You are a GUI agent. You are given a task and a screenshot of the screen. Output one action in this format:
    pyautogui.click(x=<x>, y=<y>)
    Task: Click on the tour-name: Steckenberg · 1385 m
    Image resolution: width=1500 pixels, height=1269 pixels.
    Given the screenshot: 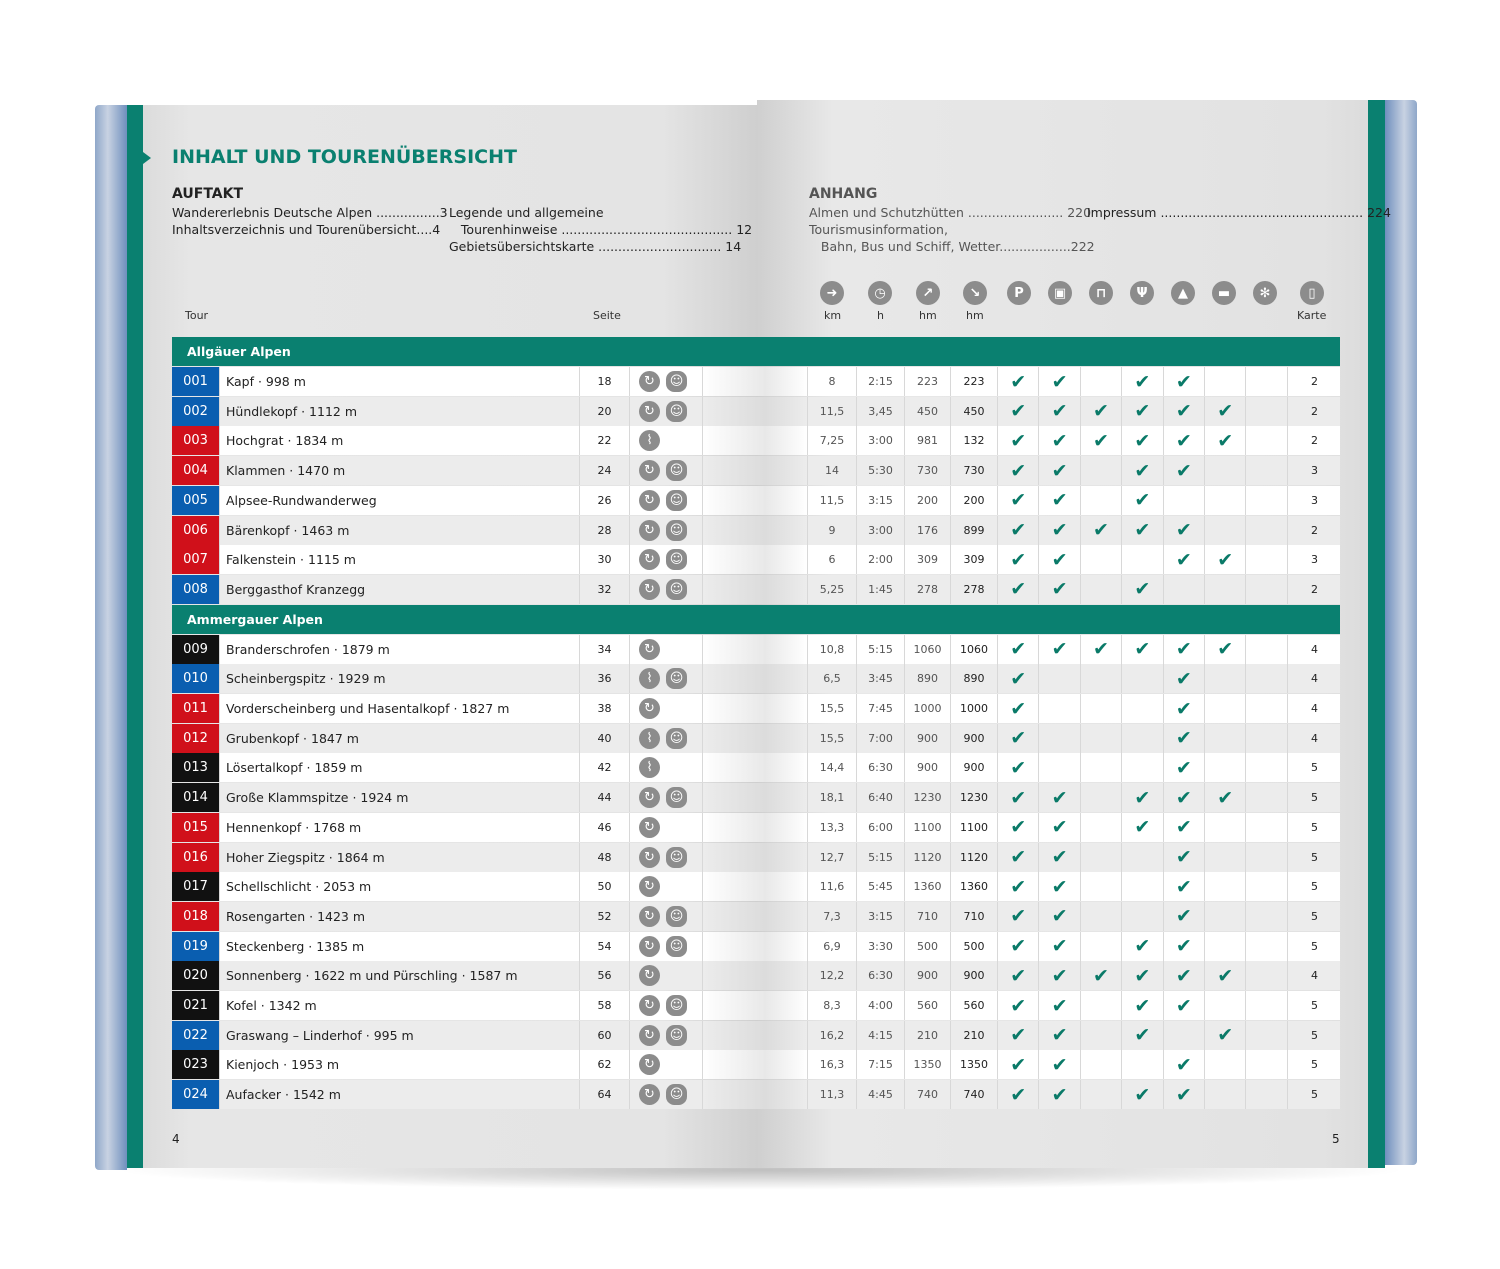 What is the action you would take?
    pyautogui.click(x=400, y=946)
    